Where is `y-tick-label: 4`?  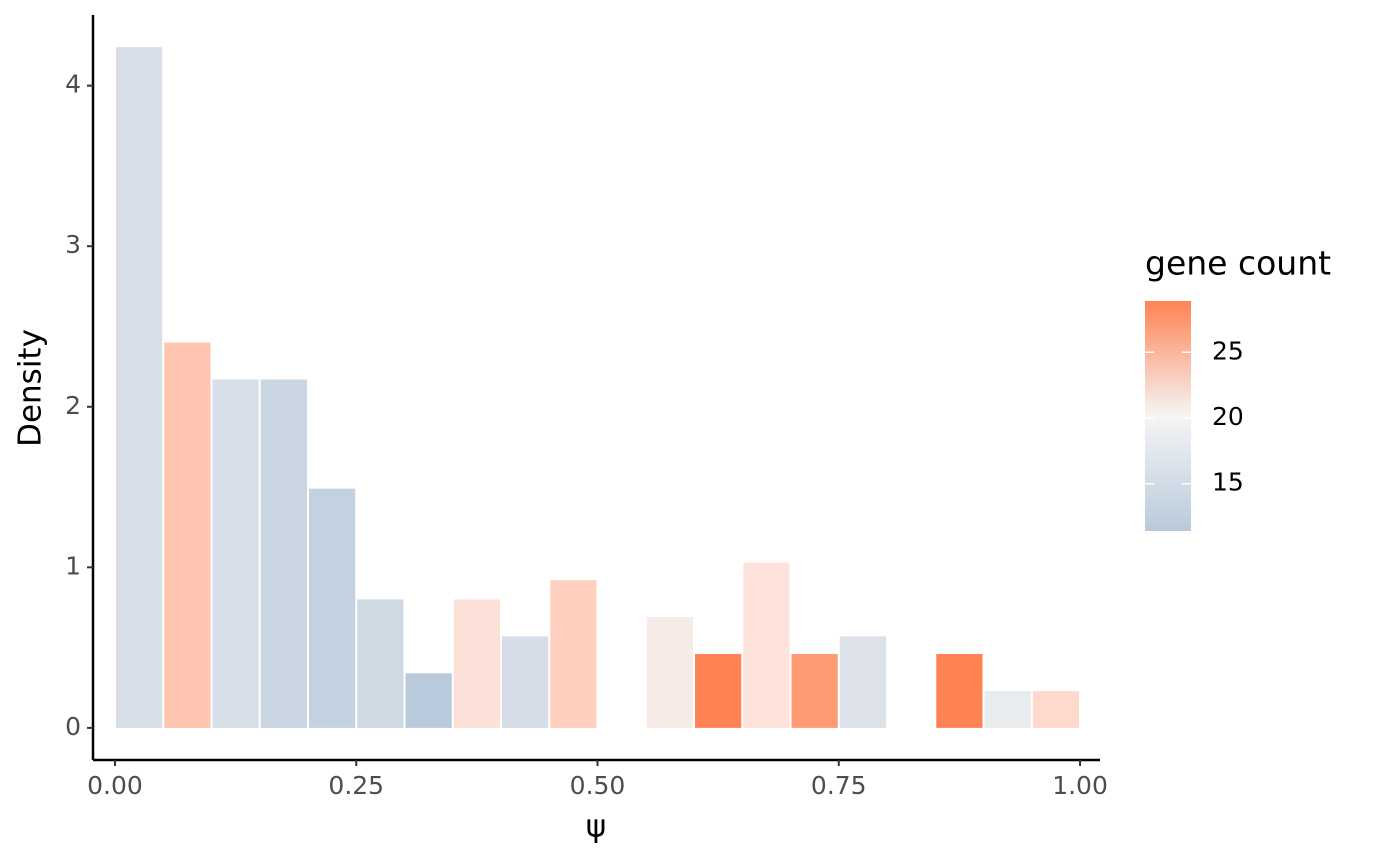
y-tick-label: 4 is located at coordinates (73, 84).